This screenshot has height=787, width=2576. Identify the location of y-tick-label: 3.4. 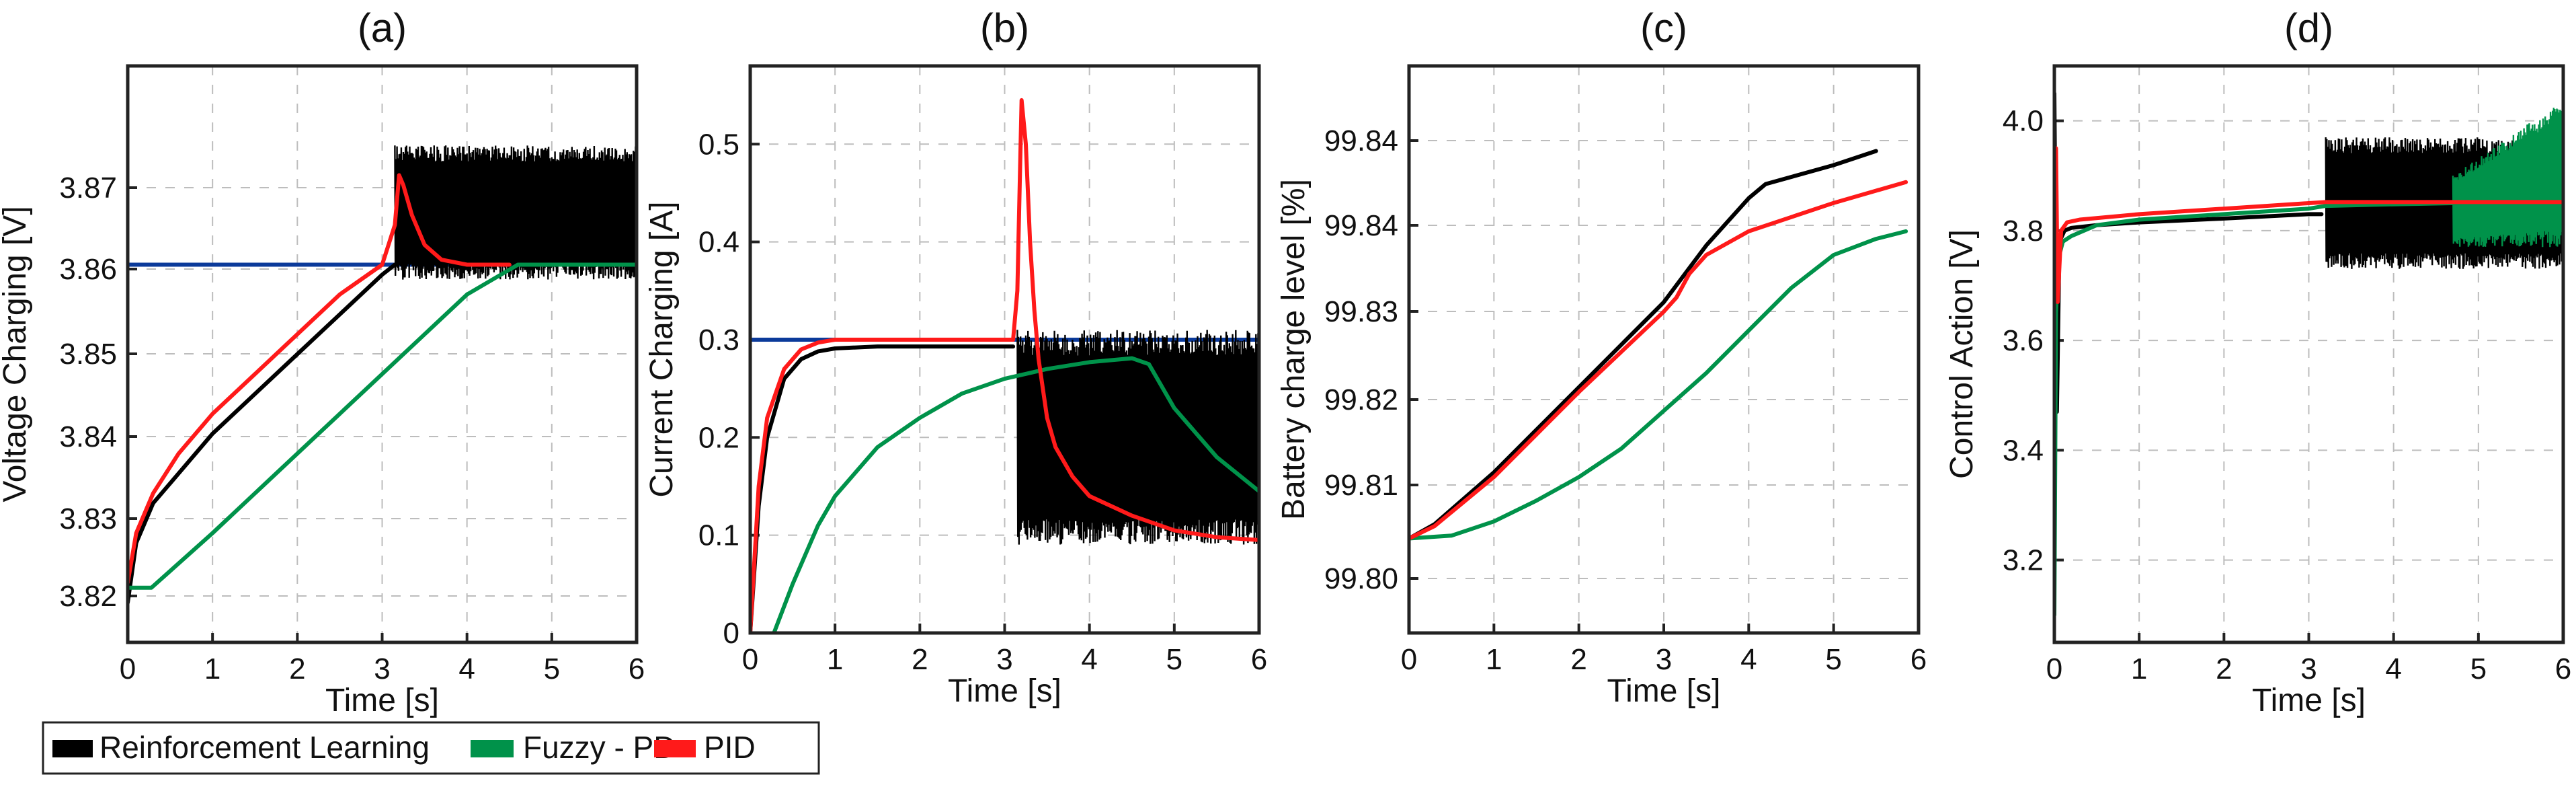
(2023, 450).